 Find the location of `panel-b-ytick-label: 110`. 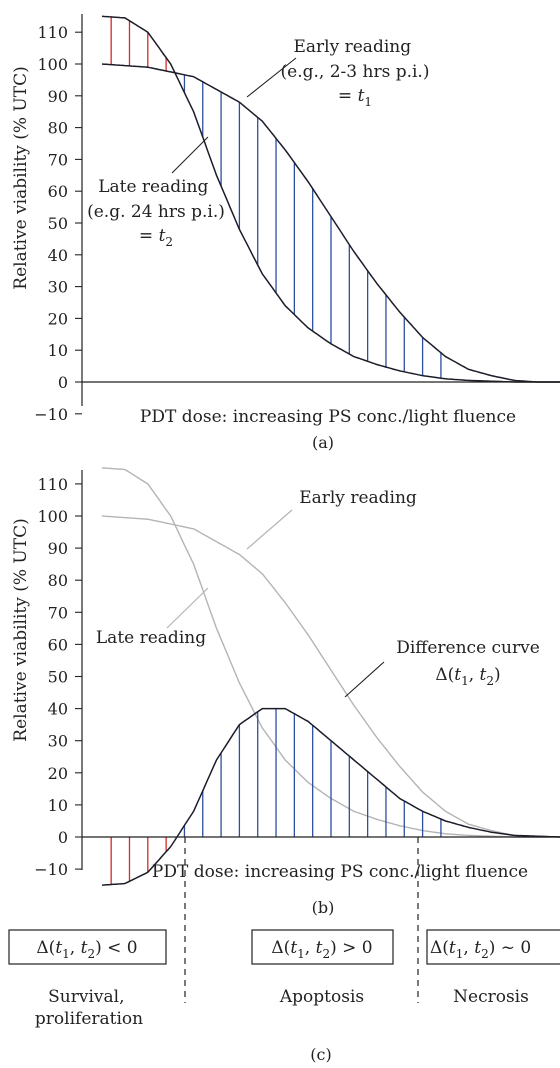

panel-b-ytick-label: 110 is located at coordinates (52, 484).